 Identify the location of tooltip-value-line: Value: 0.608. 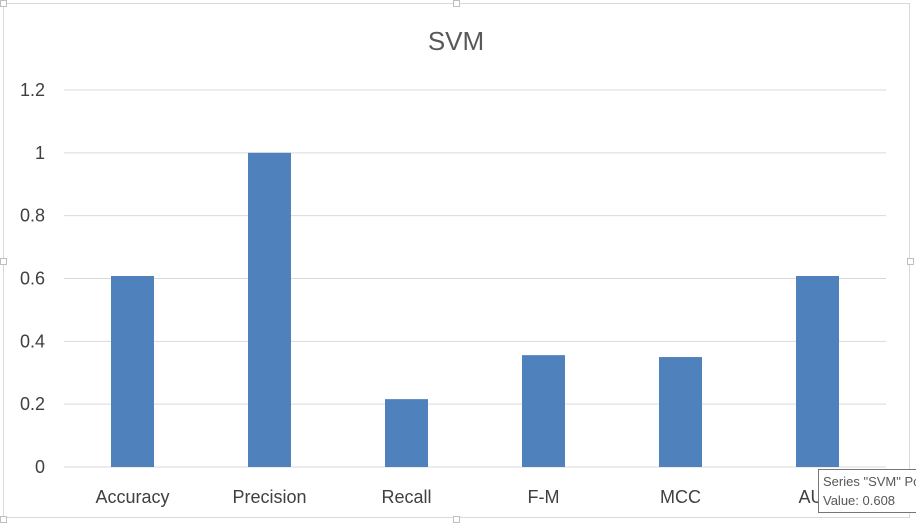
(859, 500).